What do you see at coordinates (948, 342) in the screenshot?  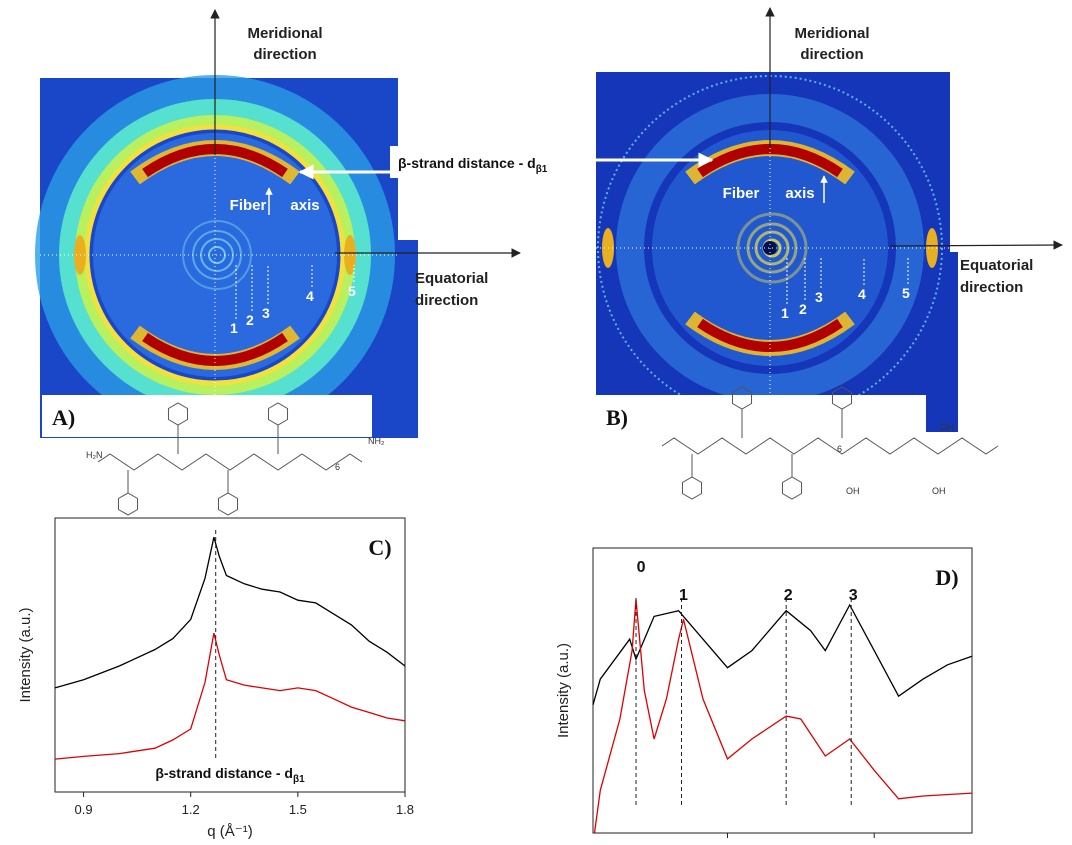 I see `detector-edge` at bounding box center [948, 342].